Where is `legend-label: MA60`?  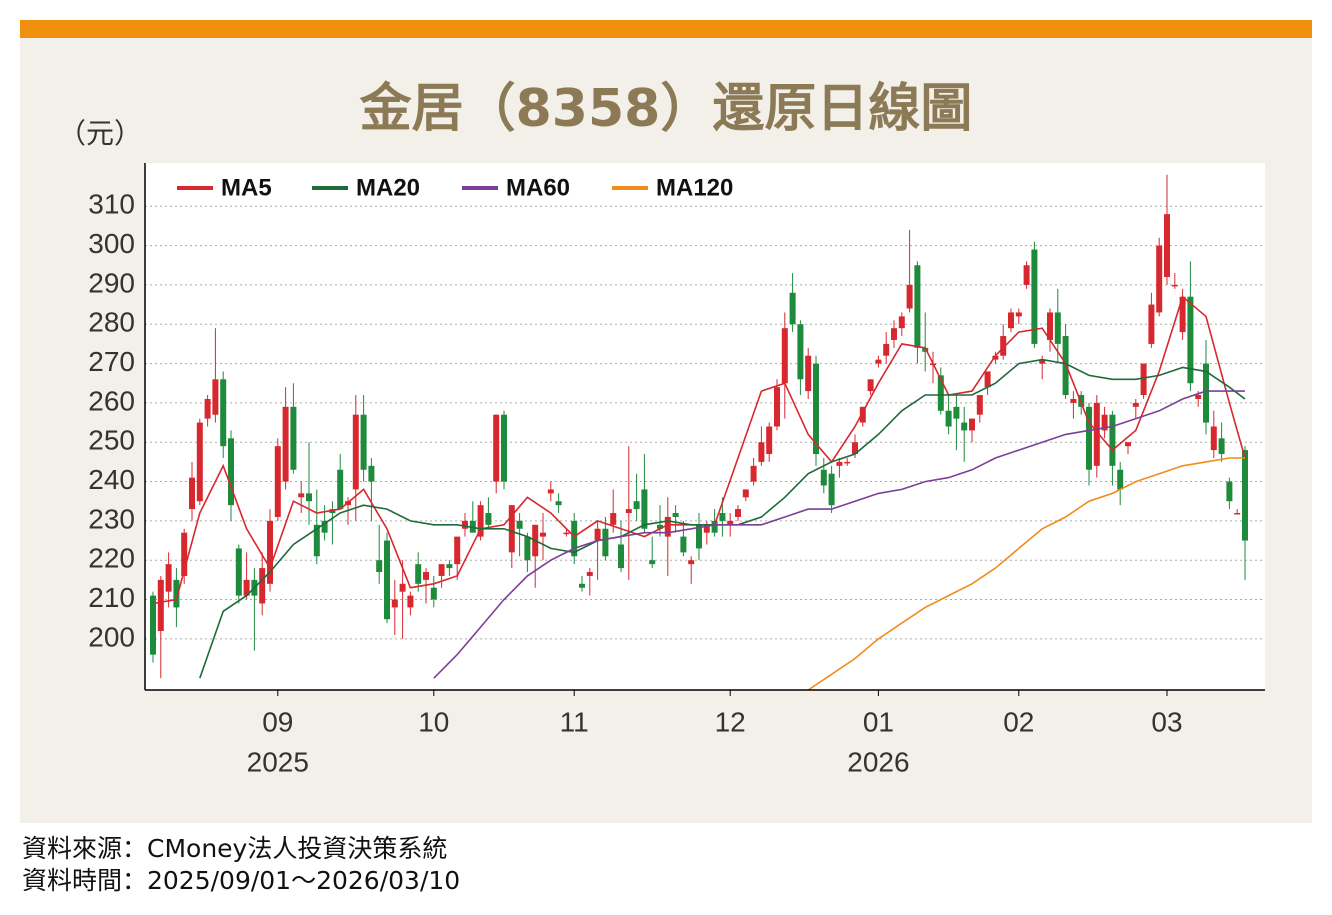
legend-label: MA60 is located at coordinates (538, 187).